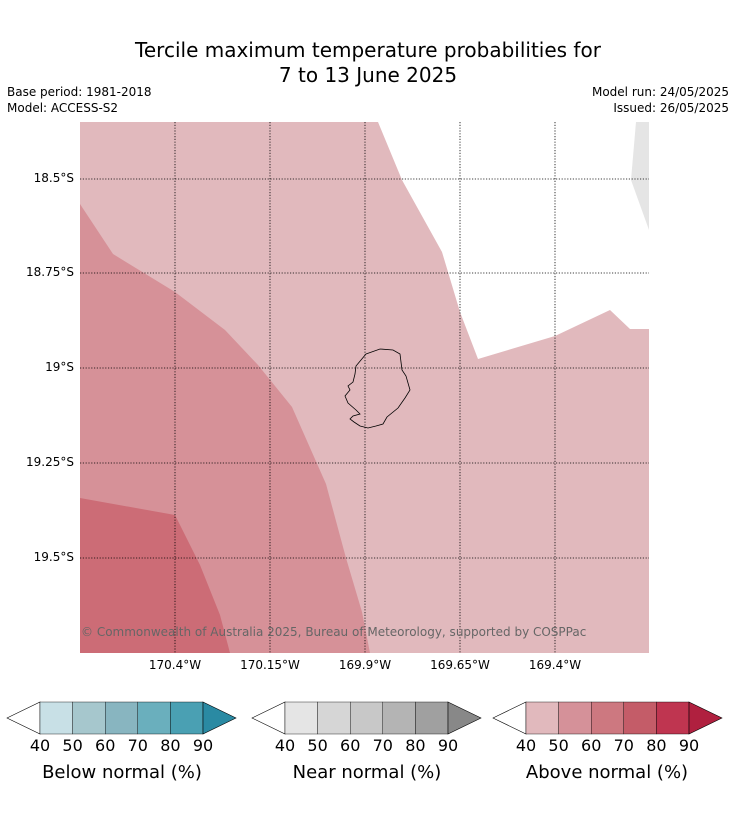  Describe the element at coordinates (53, 557) in the screenshot. I see `lat-label: 19.5°S` at that location.